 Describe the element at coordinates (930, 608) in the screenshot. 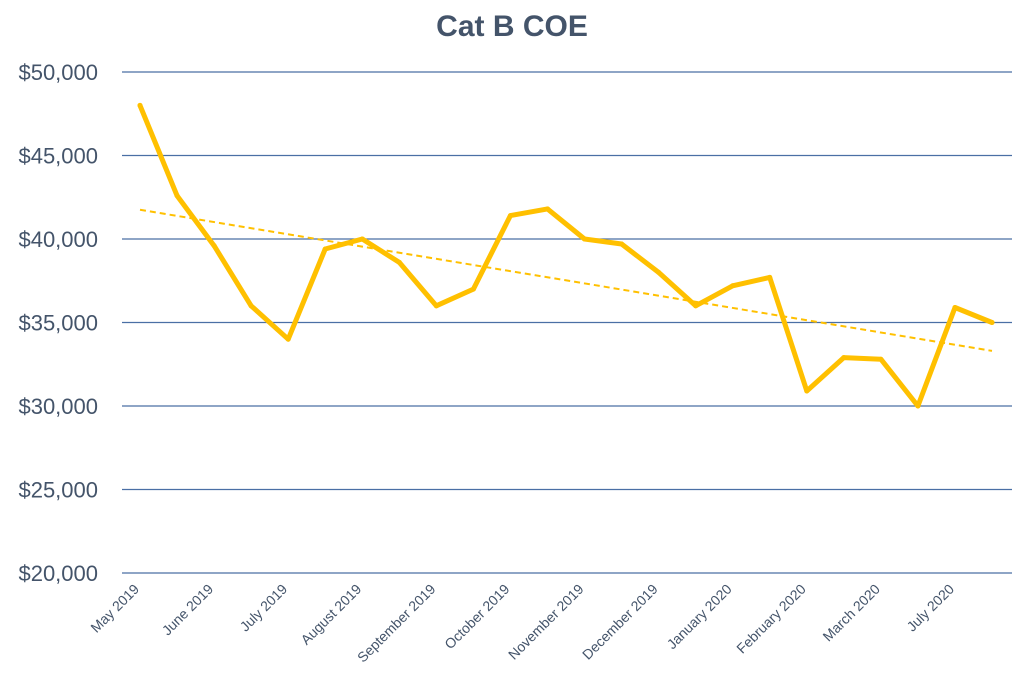

I see `x-tick-label: July 2020` at that location.